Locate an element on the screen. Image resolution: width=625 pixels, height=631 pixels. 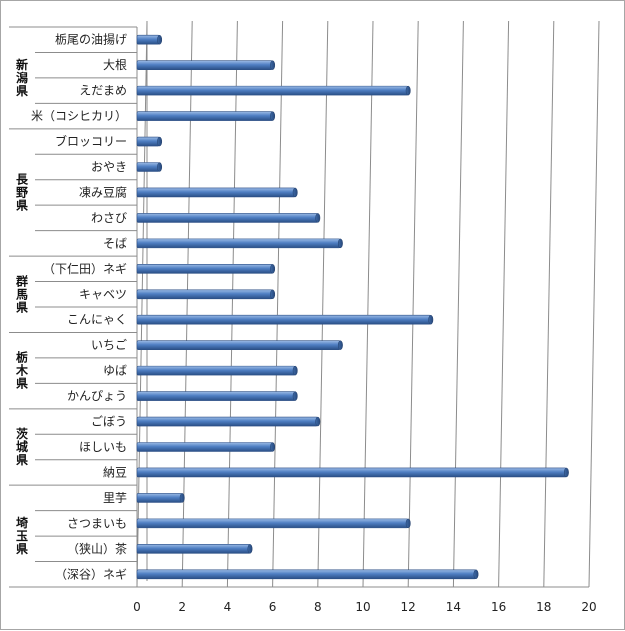
category-label: ブロッコリー is located at coordinates (91, 141).